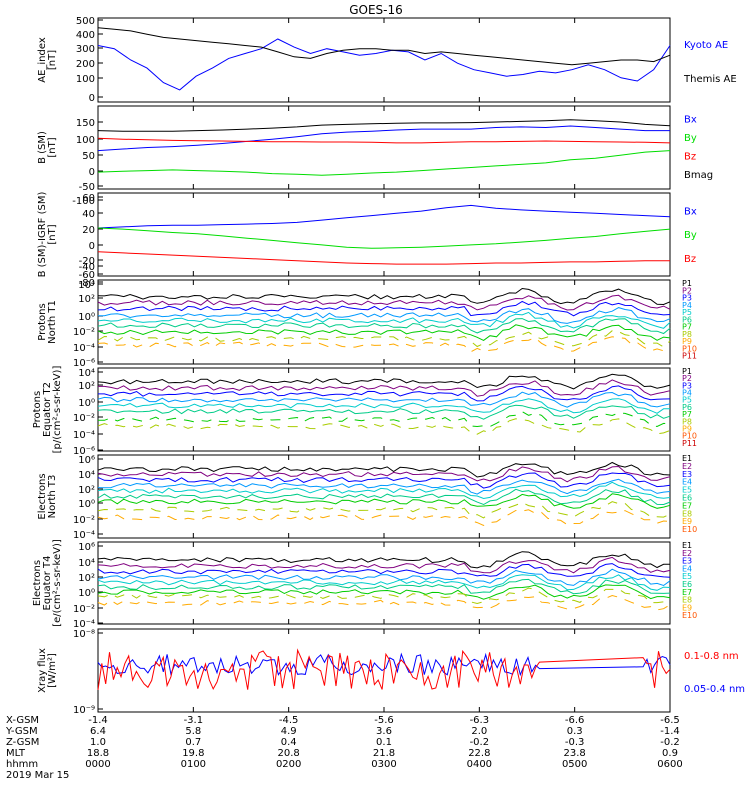 The height and width of the screenshot is (804, 750). Describe the element at coordinates (87, 283) in the screenshot. I see `y-tick-label: -80` at that location.